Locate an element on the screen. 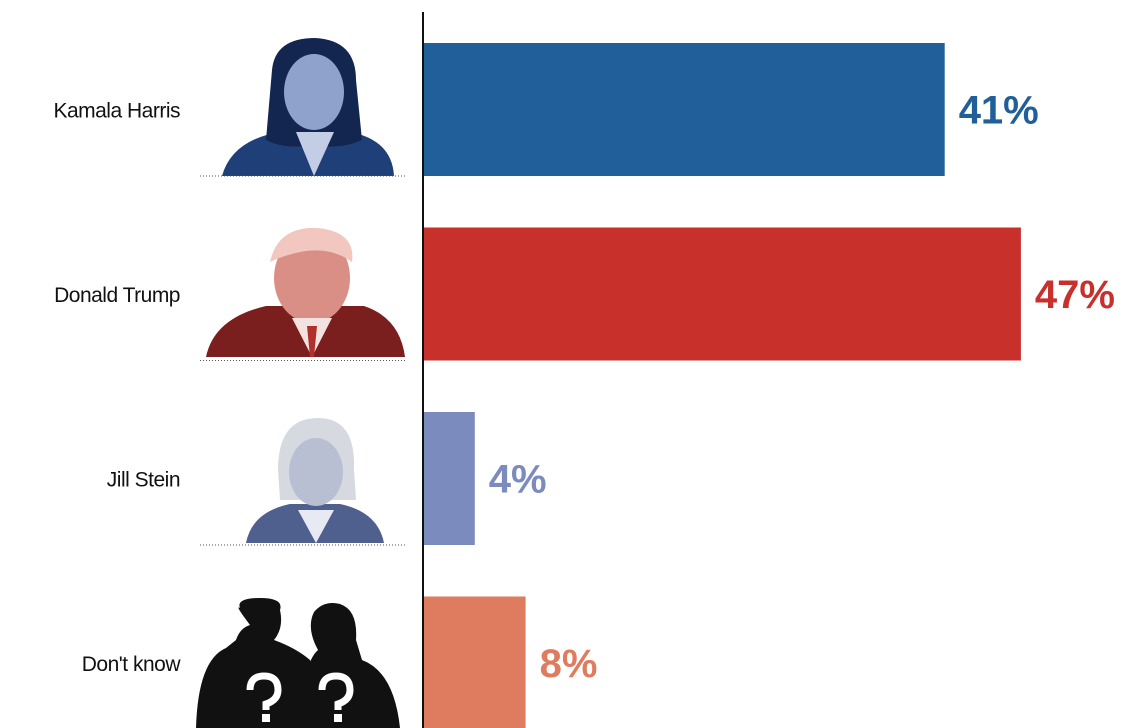  value-label: 4% is located at coordinates (518, 480).